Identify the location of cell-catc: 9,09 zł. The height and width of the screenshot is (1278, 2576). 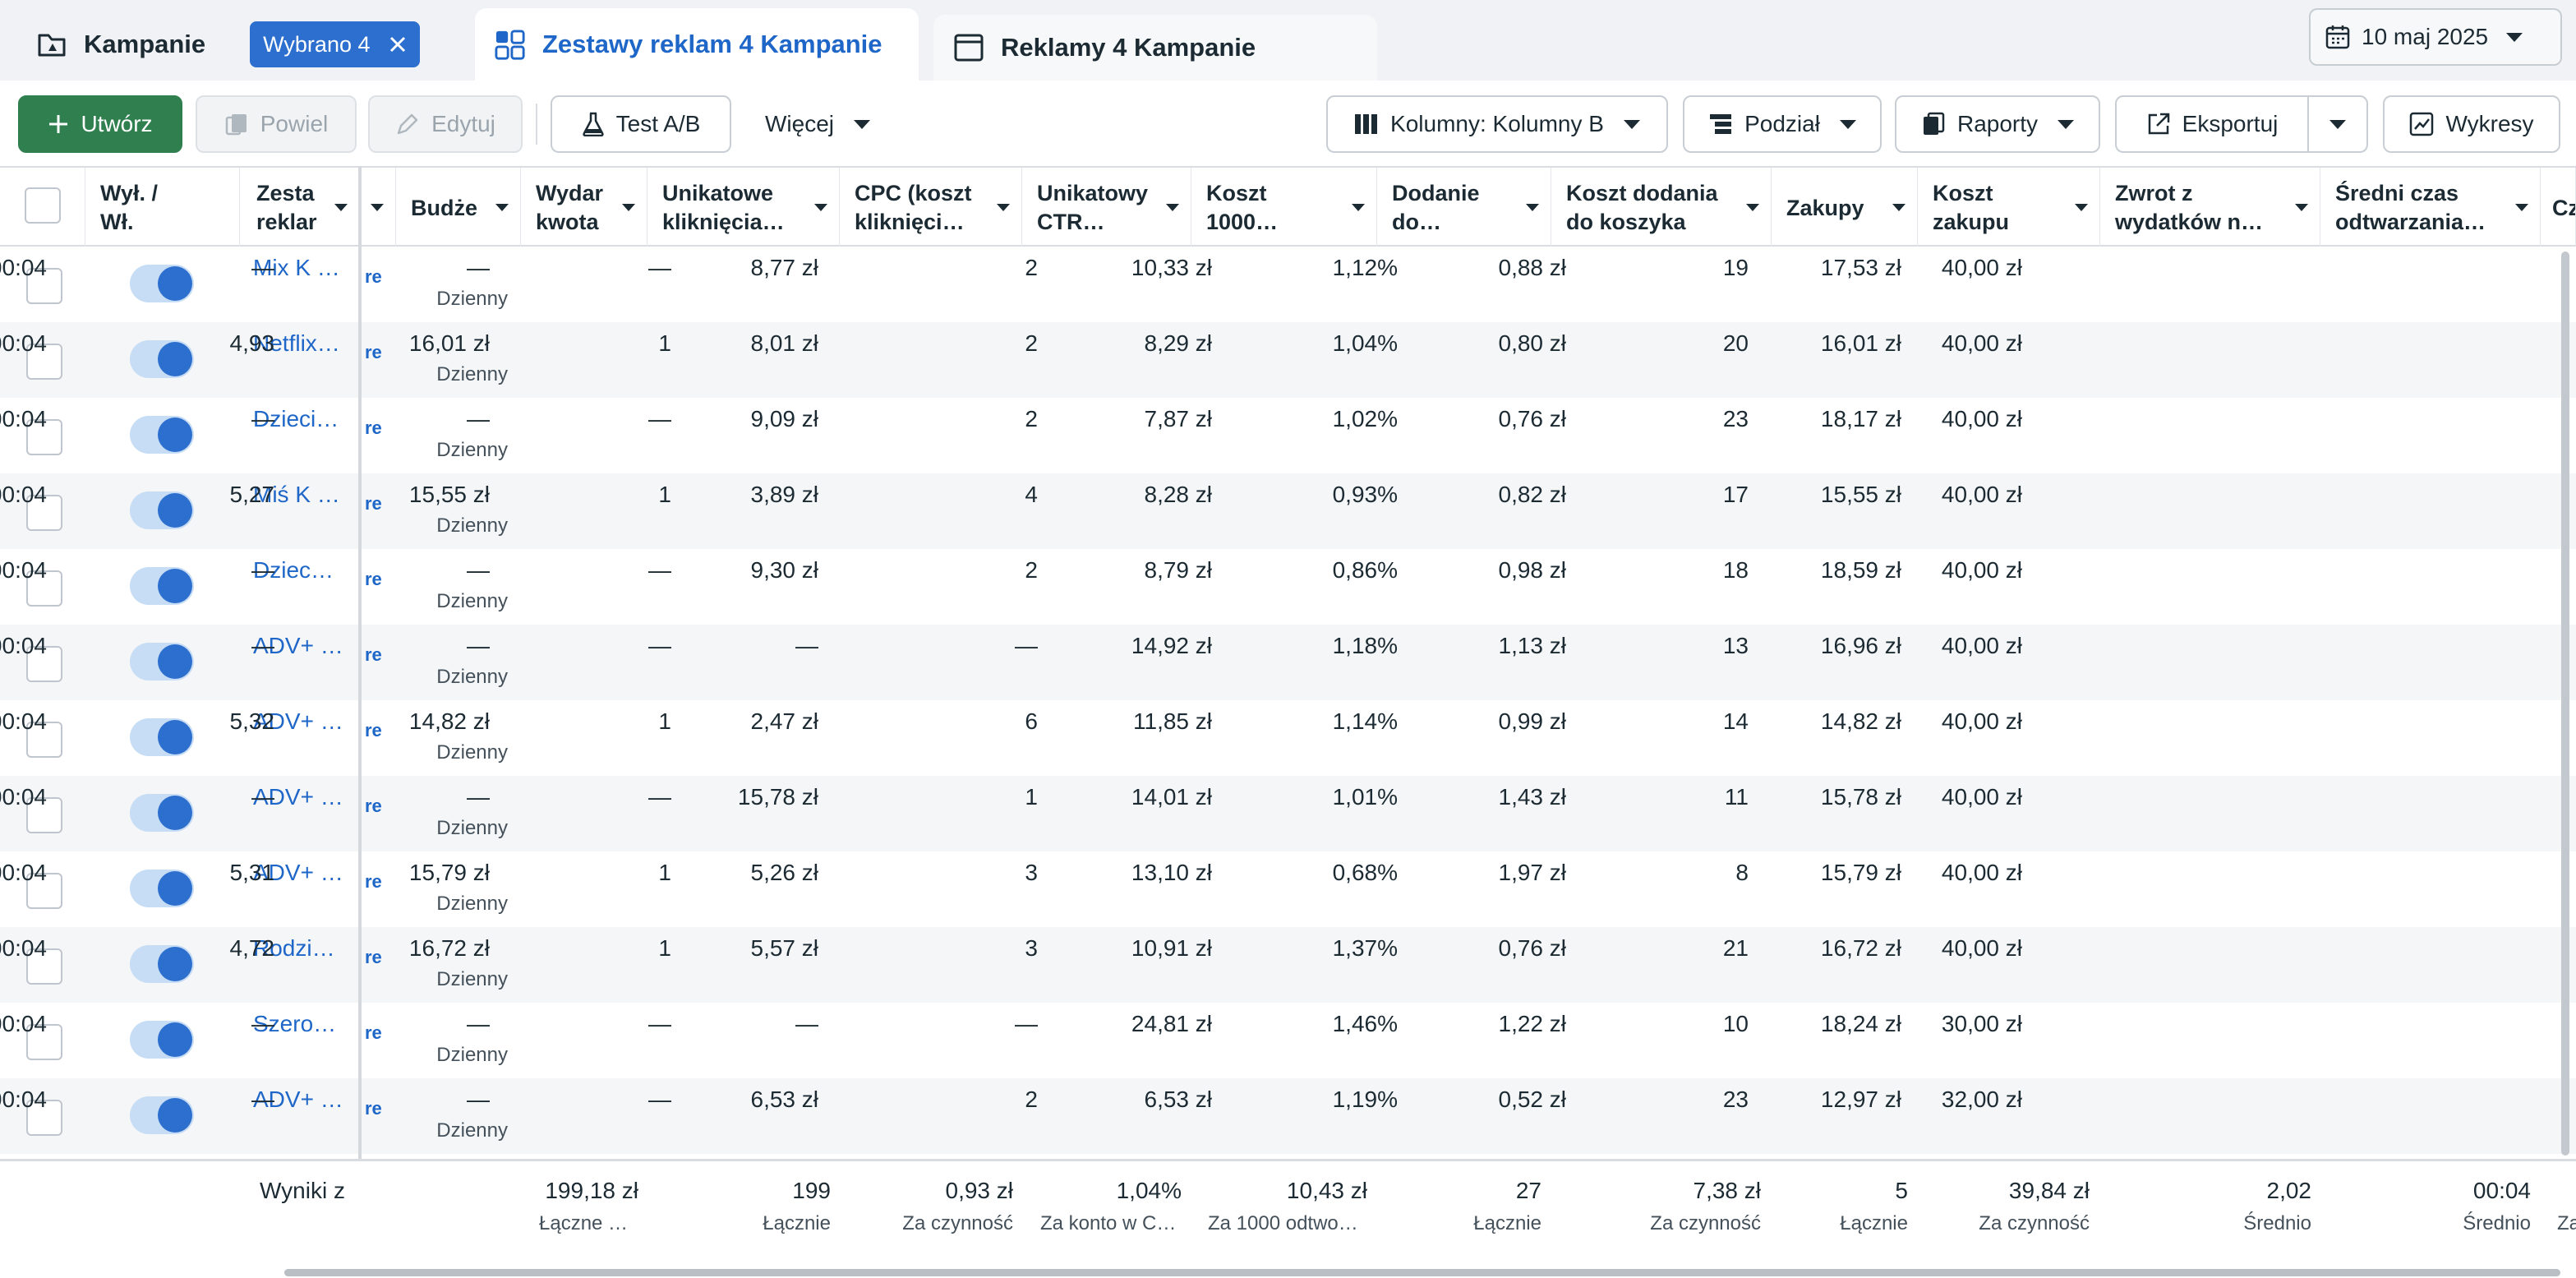
(784, 418).